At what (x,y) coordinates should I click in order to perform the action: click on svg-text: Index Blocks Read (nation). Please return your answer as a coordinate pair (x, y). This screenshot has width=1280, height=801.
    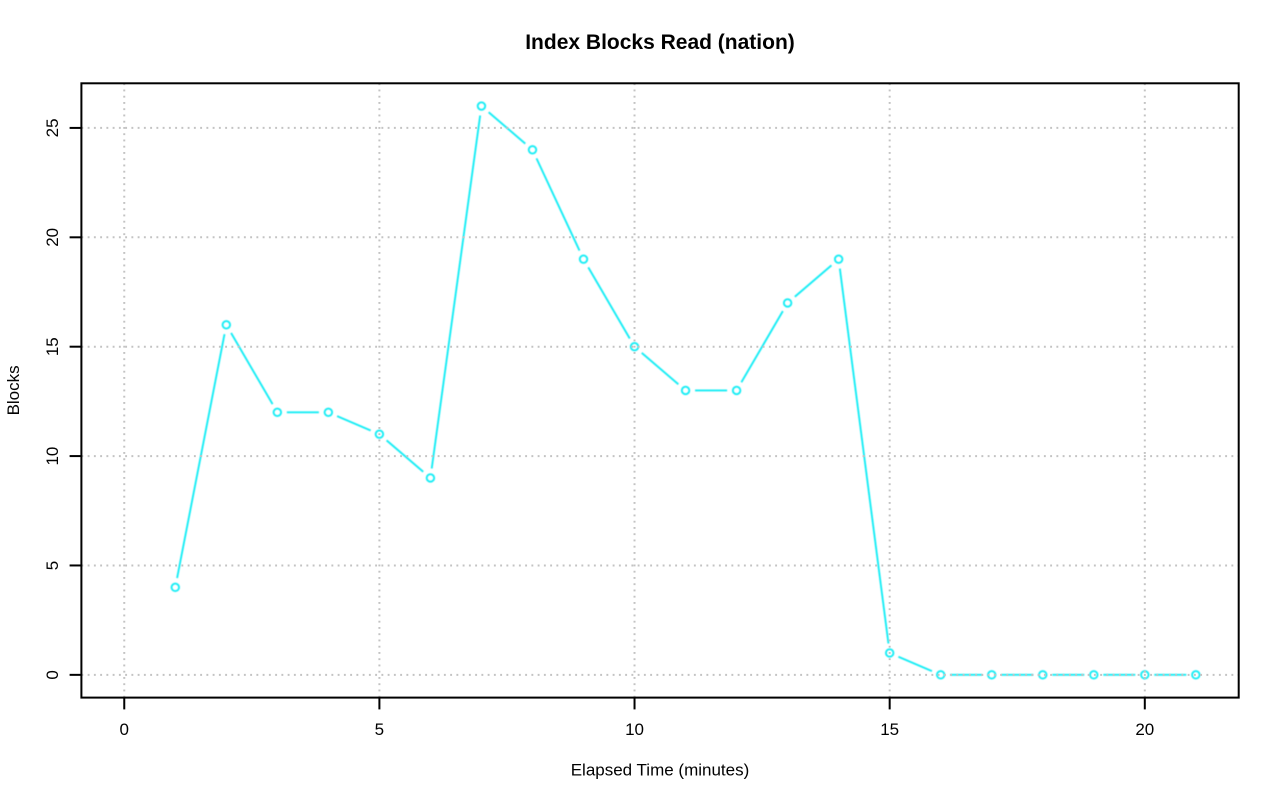
    Looking at the image, I should click on (660, 42).